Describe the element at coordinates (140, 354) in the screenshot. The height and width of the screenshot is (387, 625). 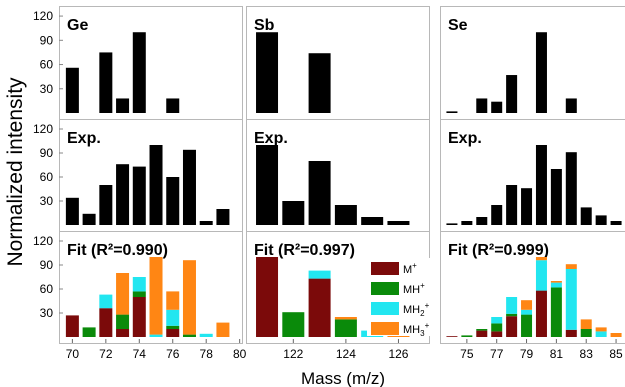
I see `x-tick-label: 74` at that location.